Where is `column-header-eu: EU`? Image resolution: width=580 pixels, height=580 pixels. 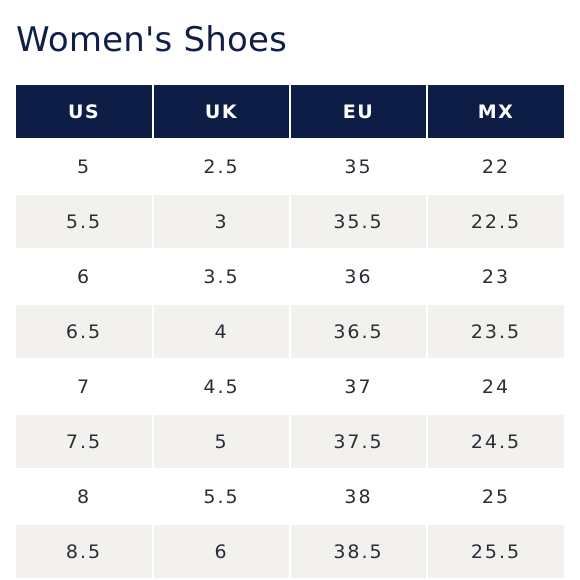
column-header-eu: EU is located at coordinates (358, 112).